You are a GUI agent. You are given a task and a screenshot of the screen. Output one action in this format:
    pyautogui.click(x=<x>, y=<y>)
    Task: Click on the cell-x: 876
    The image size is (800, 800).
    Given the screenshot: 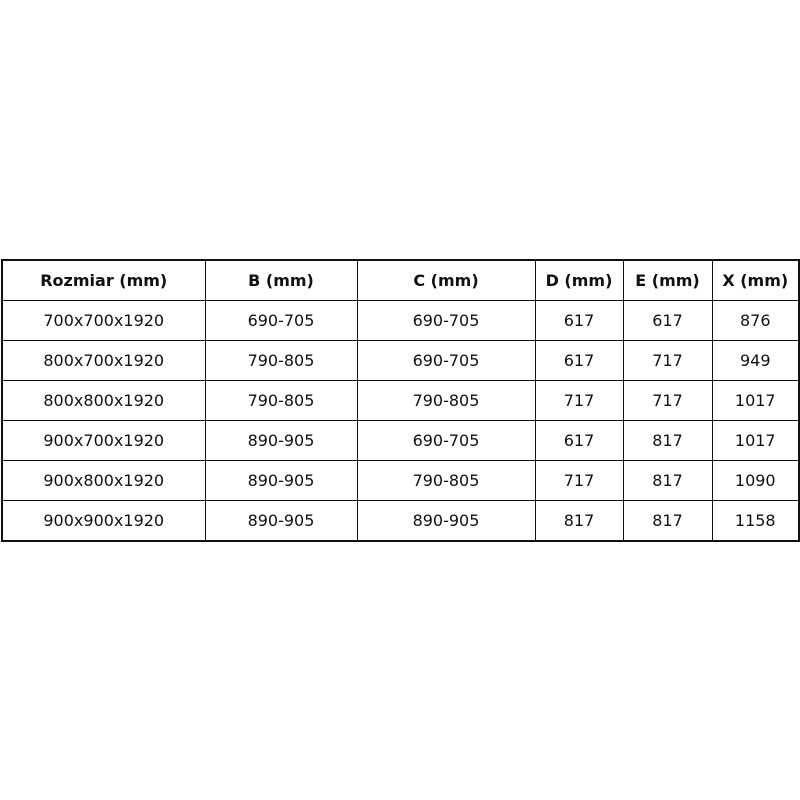 What is the action you would take?
    pyautogui.click(x=755, y=320)
    